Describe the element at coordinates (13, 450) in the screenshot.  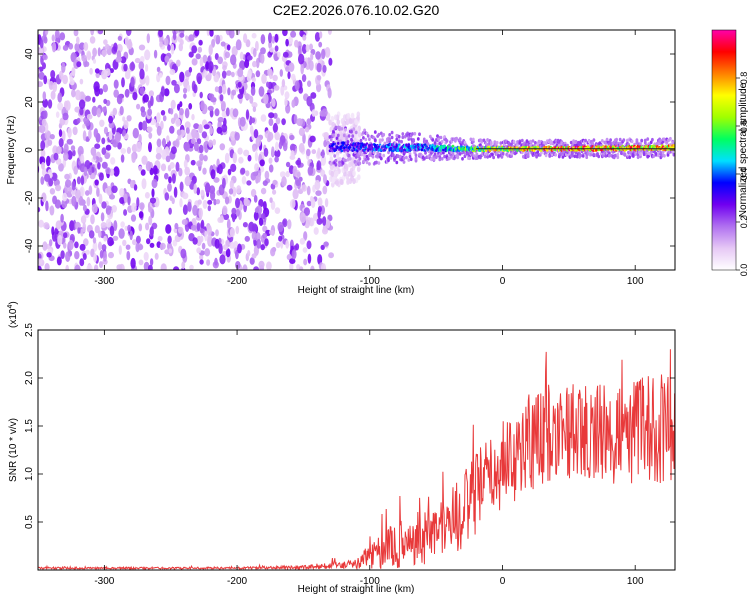
I see `snr-y-label: SNR (10 * v/v)` at that location.